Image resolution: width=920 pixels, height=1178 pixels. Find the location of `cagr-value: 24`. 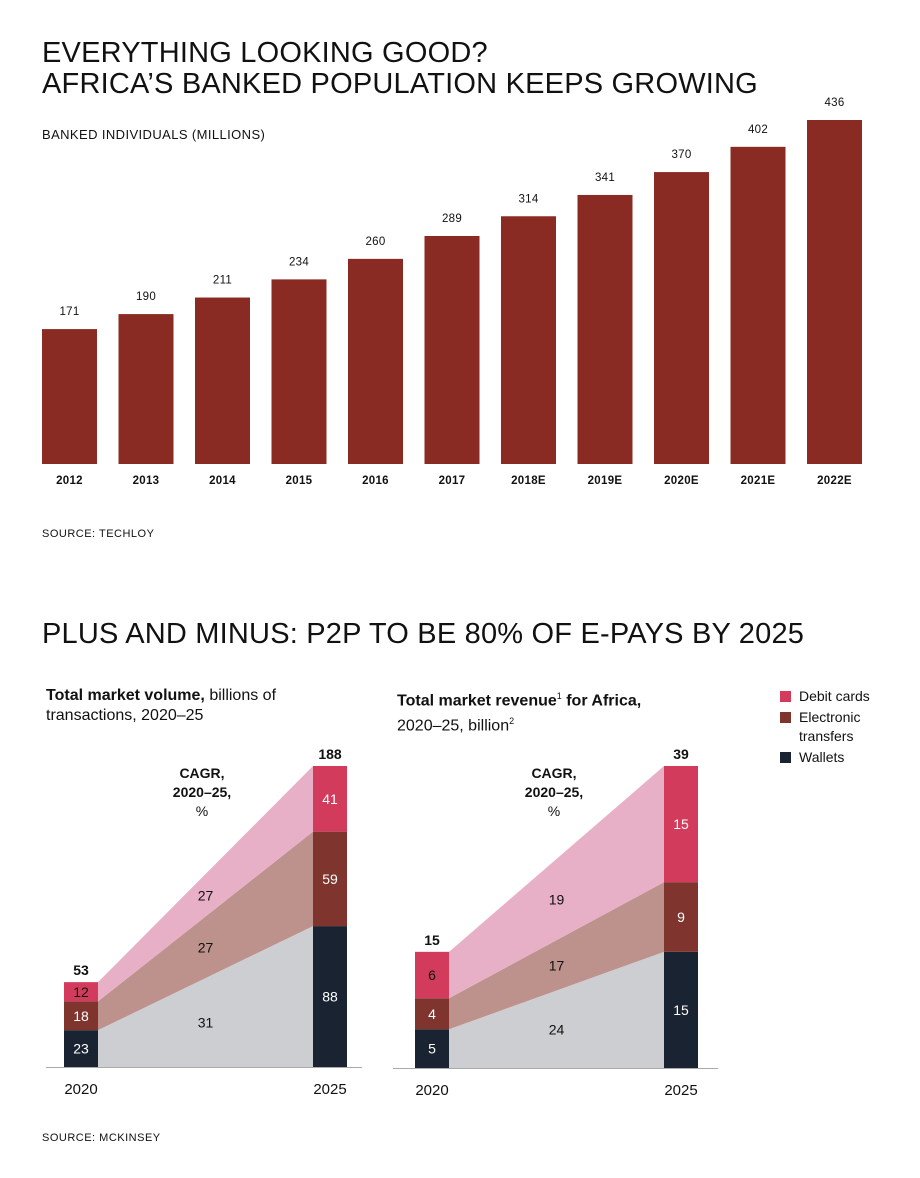

cagr-value: 24 is located at coordinates (557, 1029).